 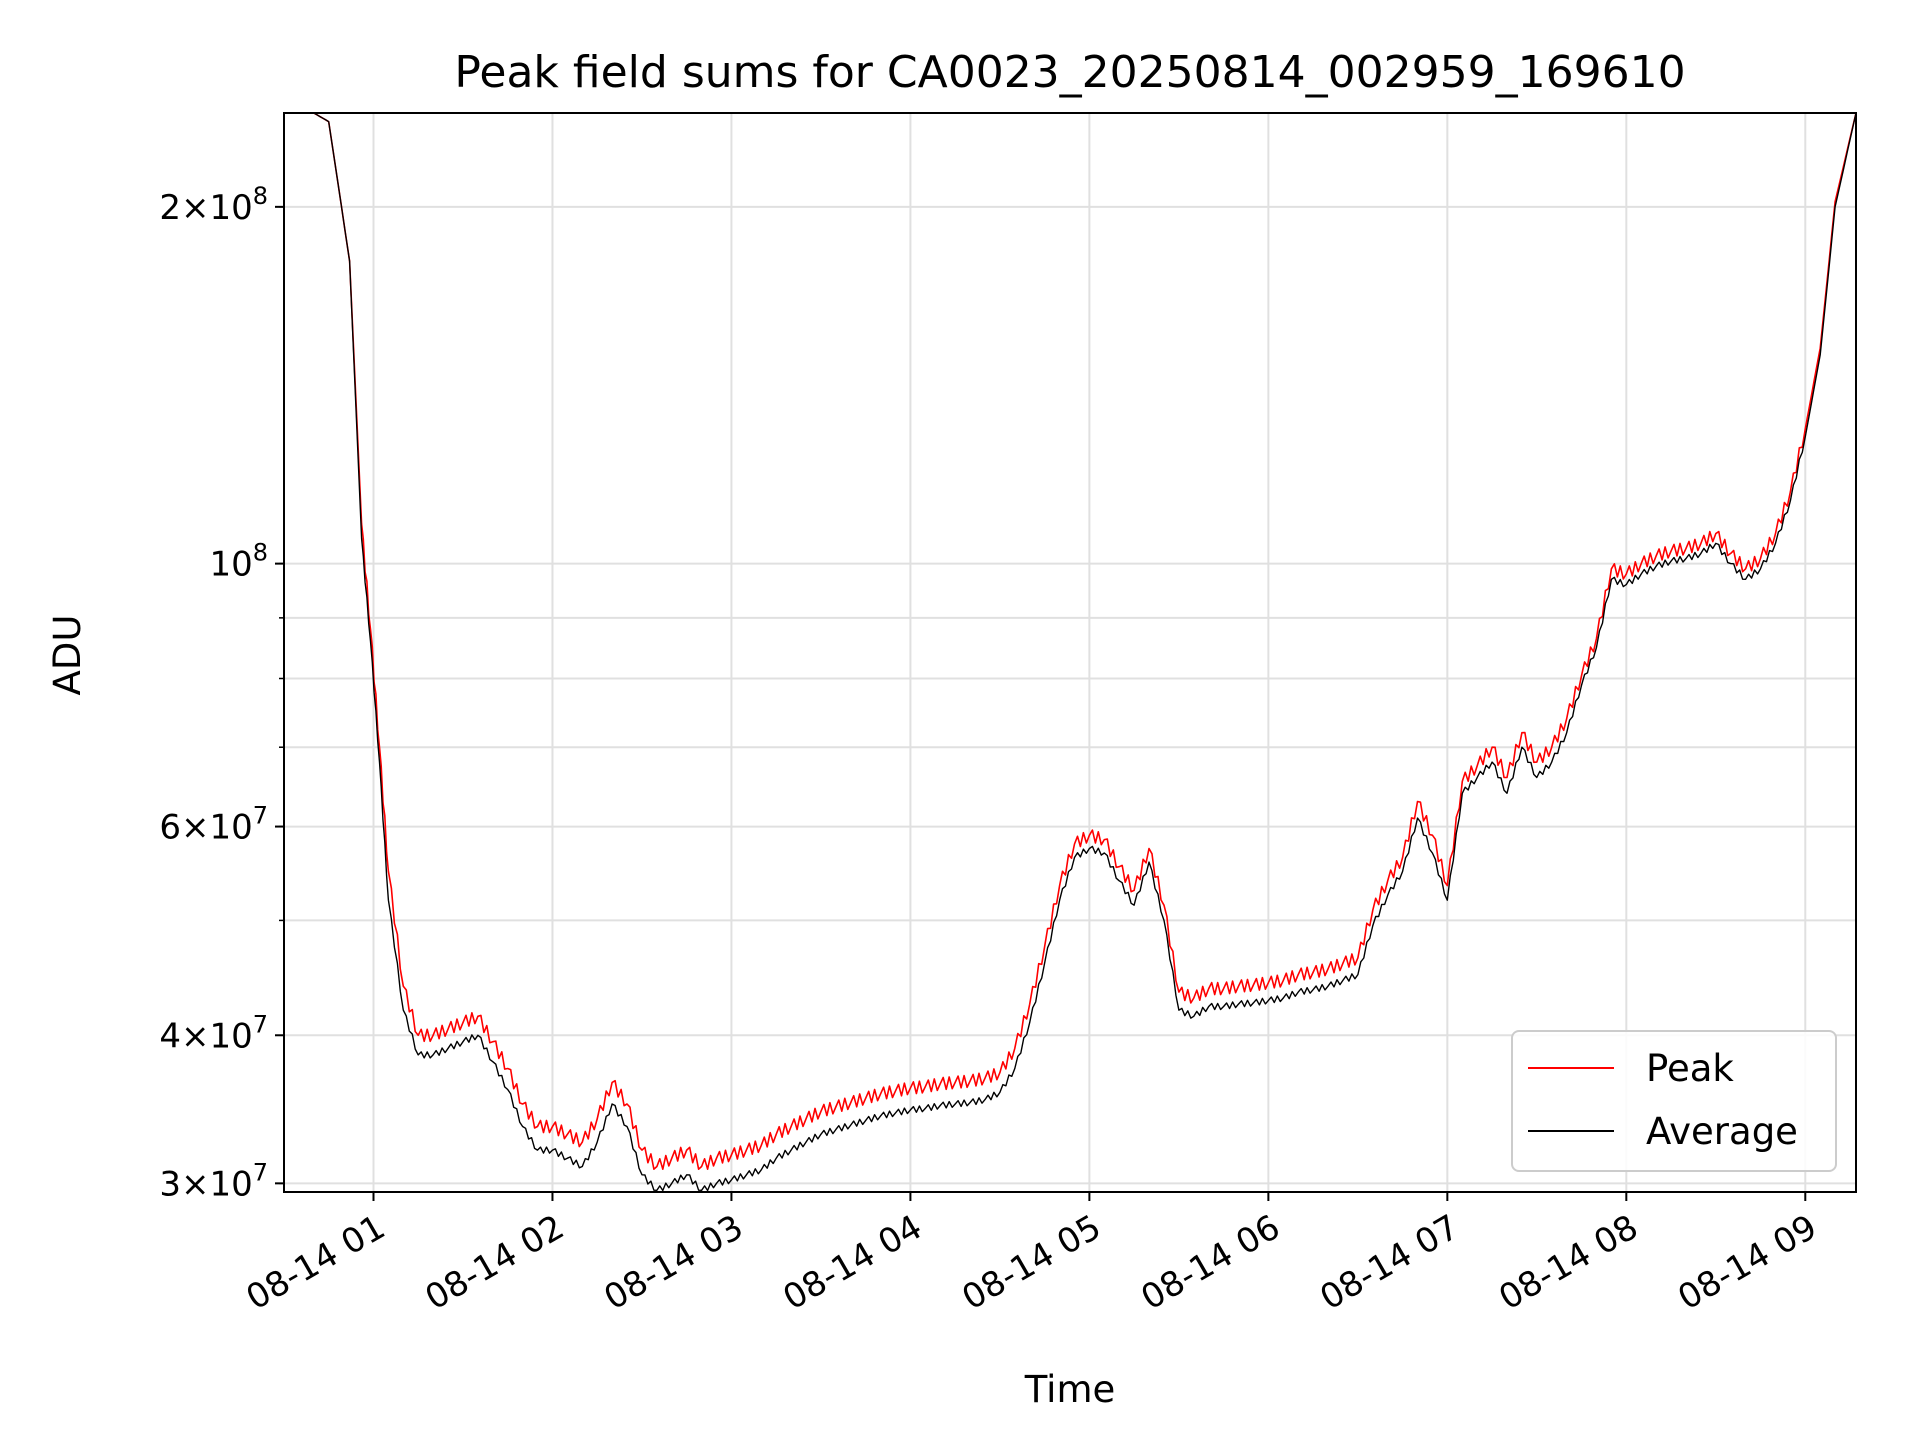 I want to click on y-tick-label: 3×107, so click(x=213, y=1181).